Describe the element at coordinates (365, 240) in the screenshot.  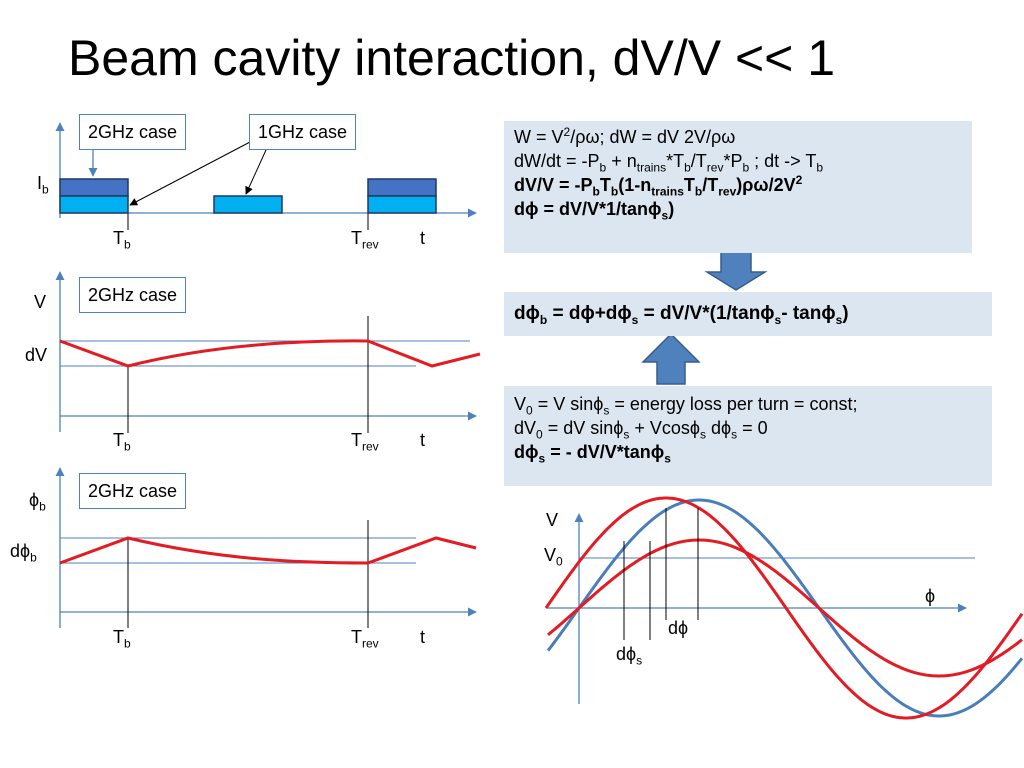
I see `trev-label-1: Trev` at that location.